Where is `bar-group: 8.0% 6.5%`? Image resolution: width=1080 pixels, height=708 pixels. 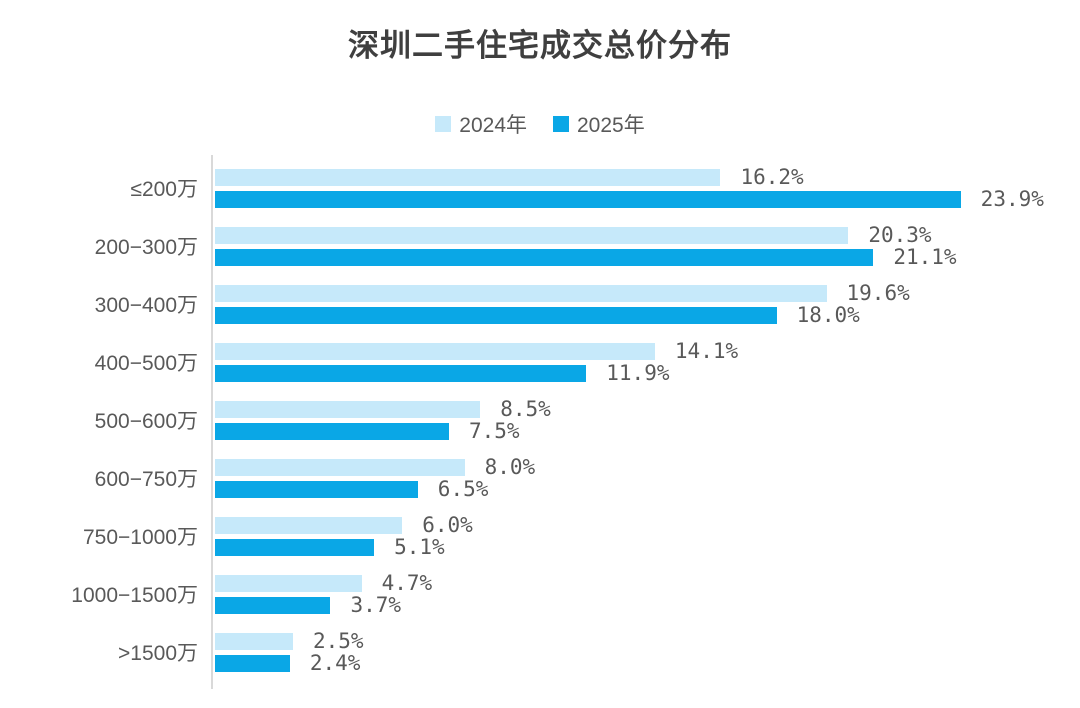
bar-group: 8.0% 6.5% is located at coordinates (605, 478).